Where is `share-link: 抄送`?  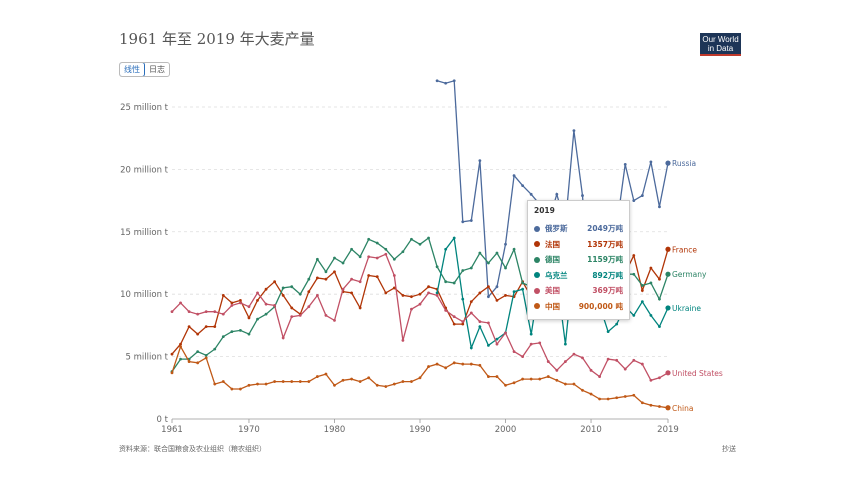
share-link: 抄送 is located at coordinates (729, 449).